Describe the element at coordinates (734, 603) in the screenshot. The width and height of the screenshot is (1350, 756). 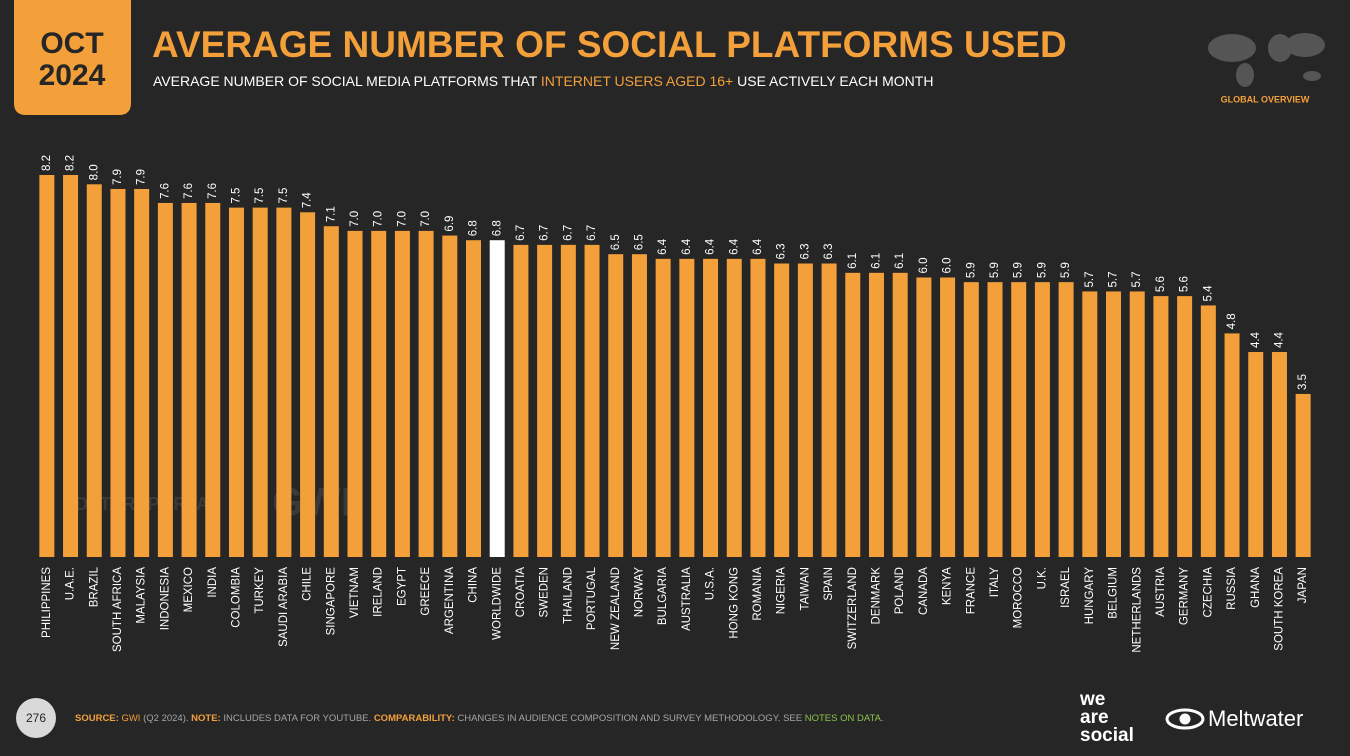
I see `x-tick-label: HONG KONG` at that location.